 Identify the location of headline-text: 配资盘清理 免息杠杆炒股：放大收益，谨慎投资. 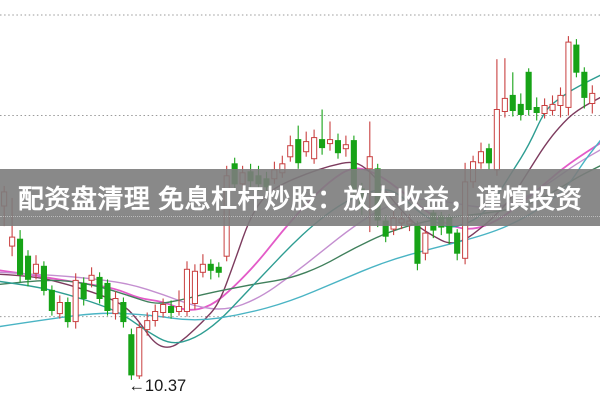
(300, 199).